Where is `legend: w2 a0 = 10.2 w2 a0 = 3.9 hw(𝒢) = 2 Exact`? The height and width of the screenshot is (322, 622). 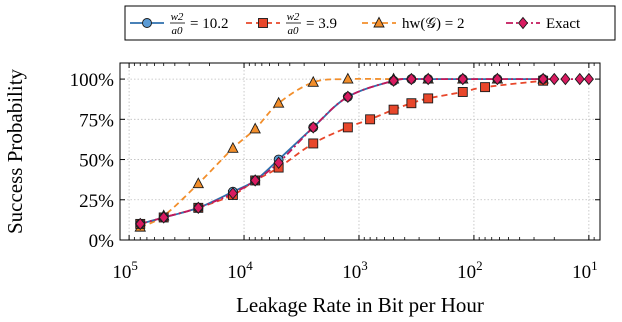 legend: w2 a0 = 10.2 w2 a0 = 3.9 hw(𝒢) = 2 Exact is located at coordinates (370, 23).